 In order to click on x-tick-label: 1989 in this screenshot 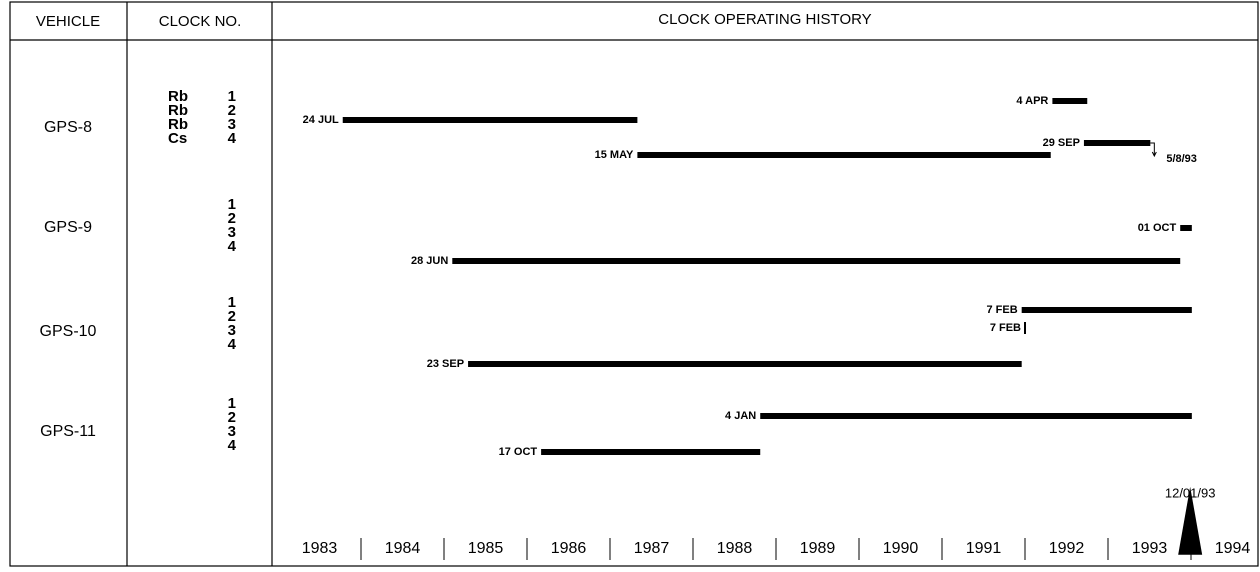, I will do `click(818, 548)`.